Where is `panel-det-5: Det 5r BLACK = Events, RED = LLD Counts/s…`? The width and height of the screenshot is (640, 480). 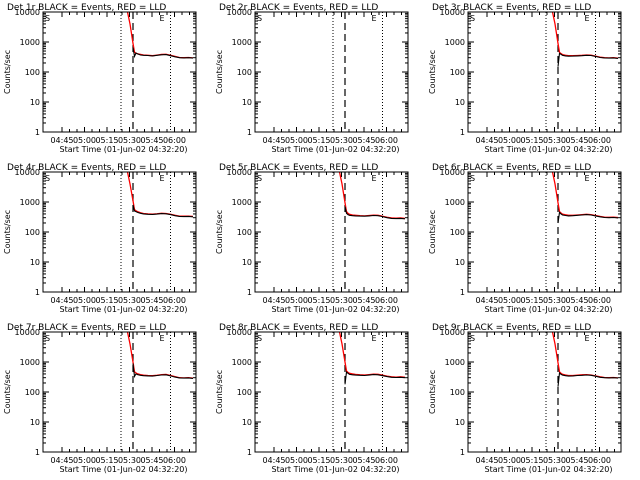 panel-det-5: Det 5r BLACK = Events, RED = LLD Counts/s… is located at coordinates (312, 238).